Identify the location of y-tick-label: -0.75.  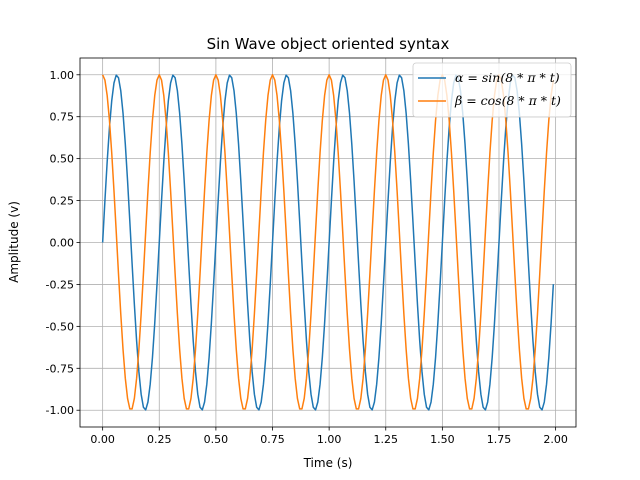
(60, 368).